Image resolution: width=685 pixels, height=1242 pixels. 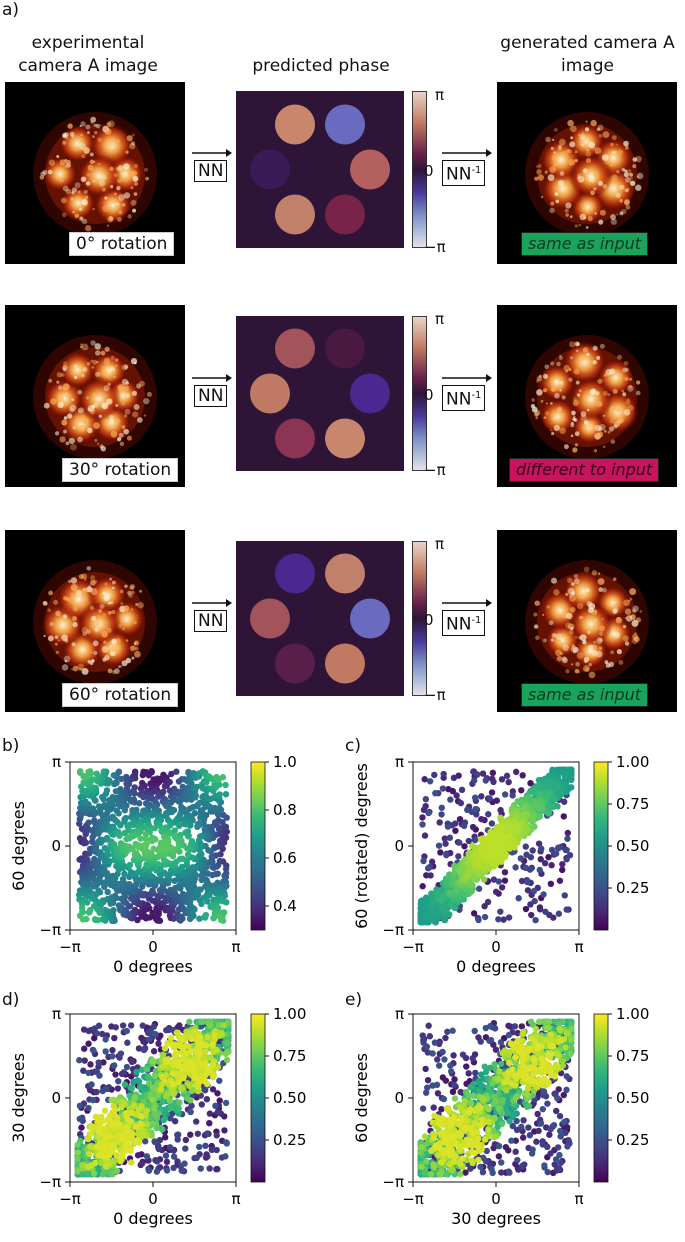 What do you see at coordinates (584, 470) in the screenshot?
I see `result-label-row2: different to input` at bounding box center [584, 470].